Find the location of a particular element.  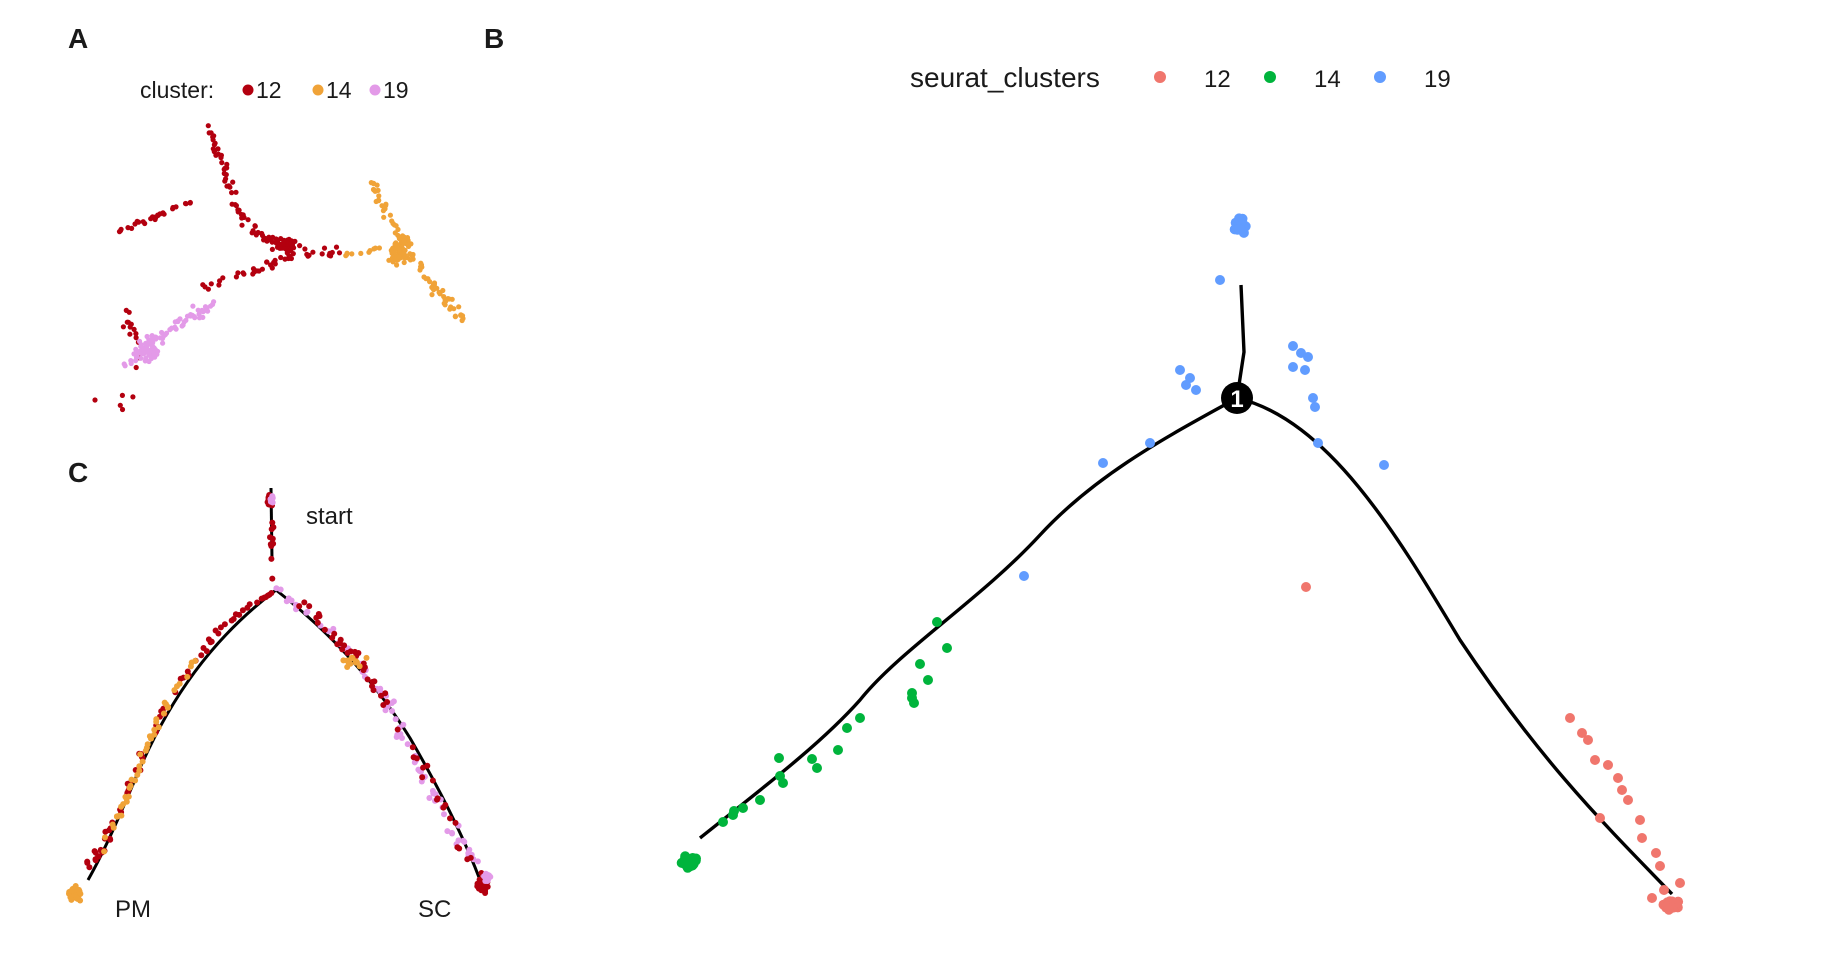

panel-c-points is located at coordinates (280, 698).